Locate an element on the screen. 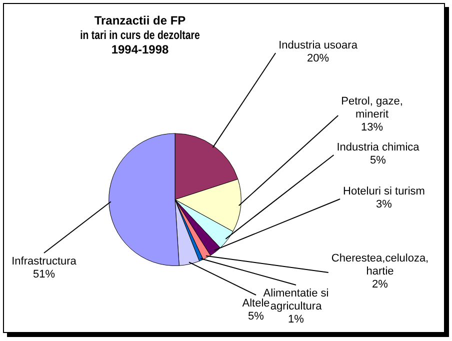  chart-title: Tranzactii de FP in tari in curs de dezoltare 1994-1998 is located at coordinates (140, 35).